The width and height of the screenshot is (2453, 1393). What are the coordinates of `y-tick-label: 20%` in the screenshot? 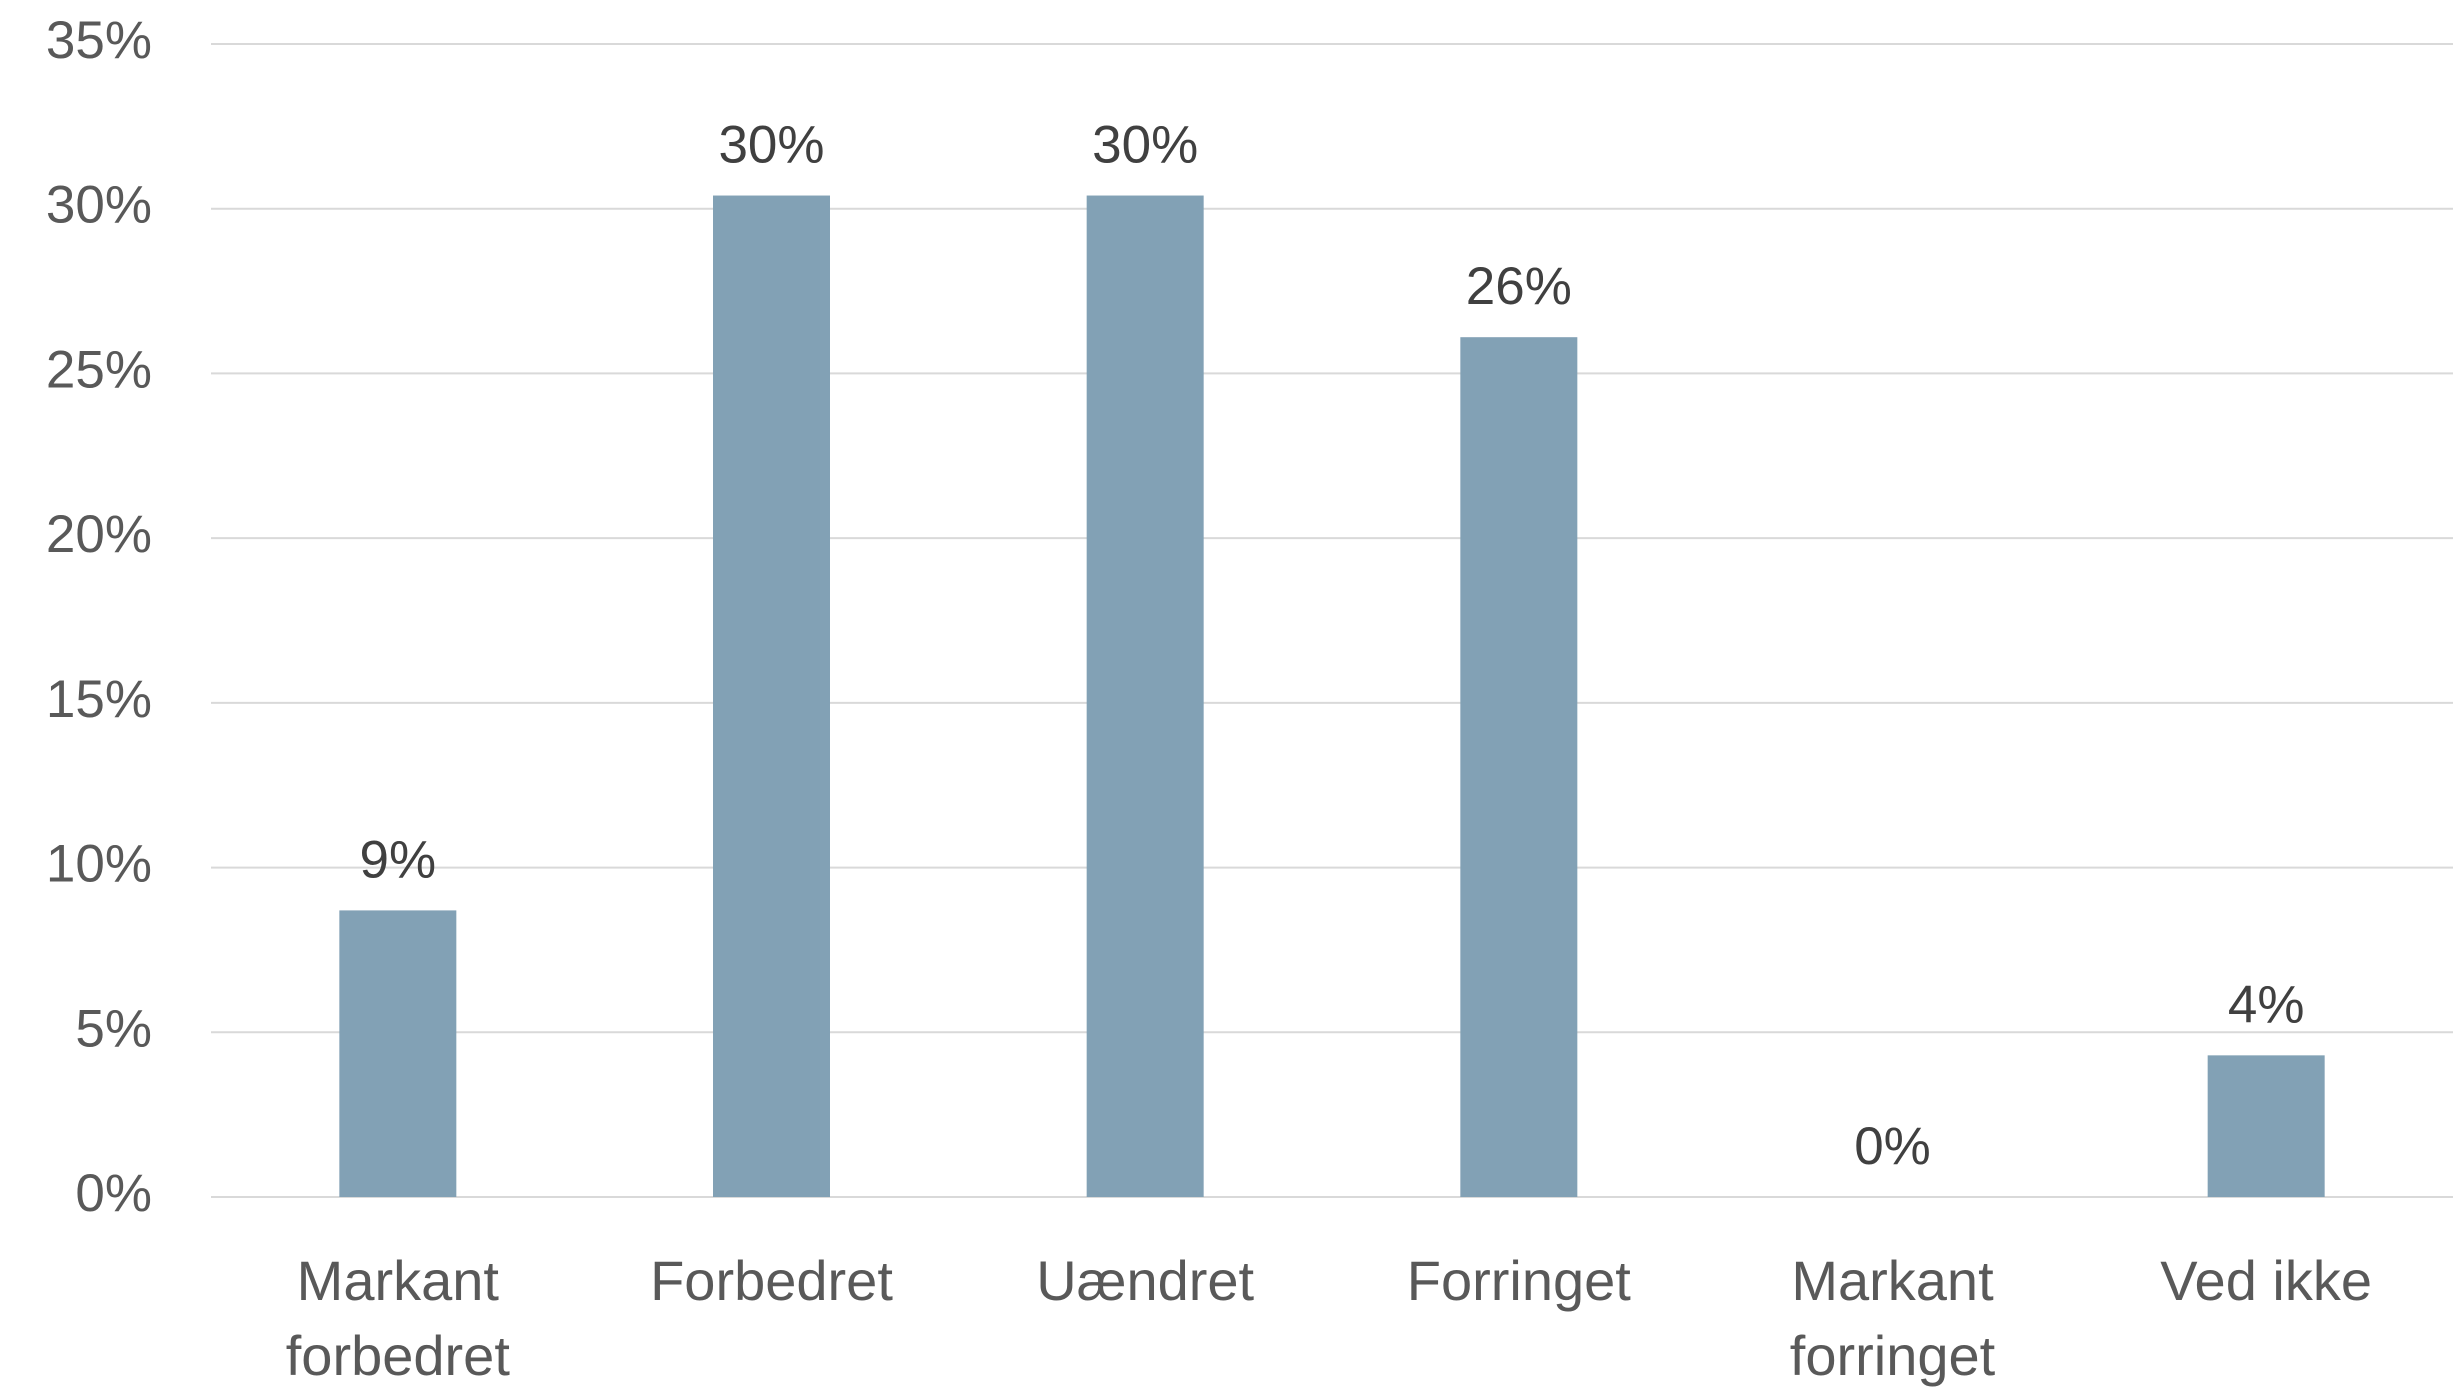 It's located at (99, 534).